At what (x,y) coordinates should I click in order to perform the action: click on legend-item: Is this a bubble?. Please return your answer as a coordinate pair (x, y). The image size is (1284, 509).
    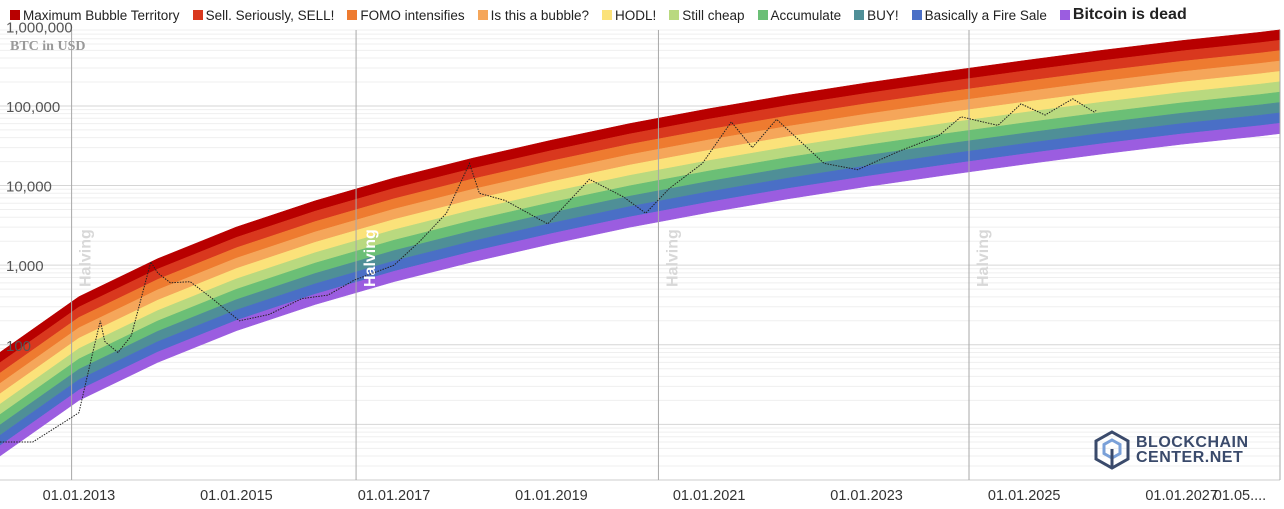
    Looking at the image, I should click on (533, 15).